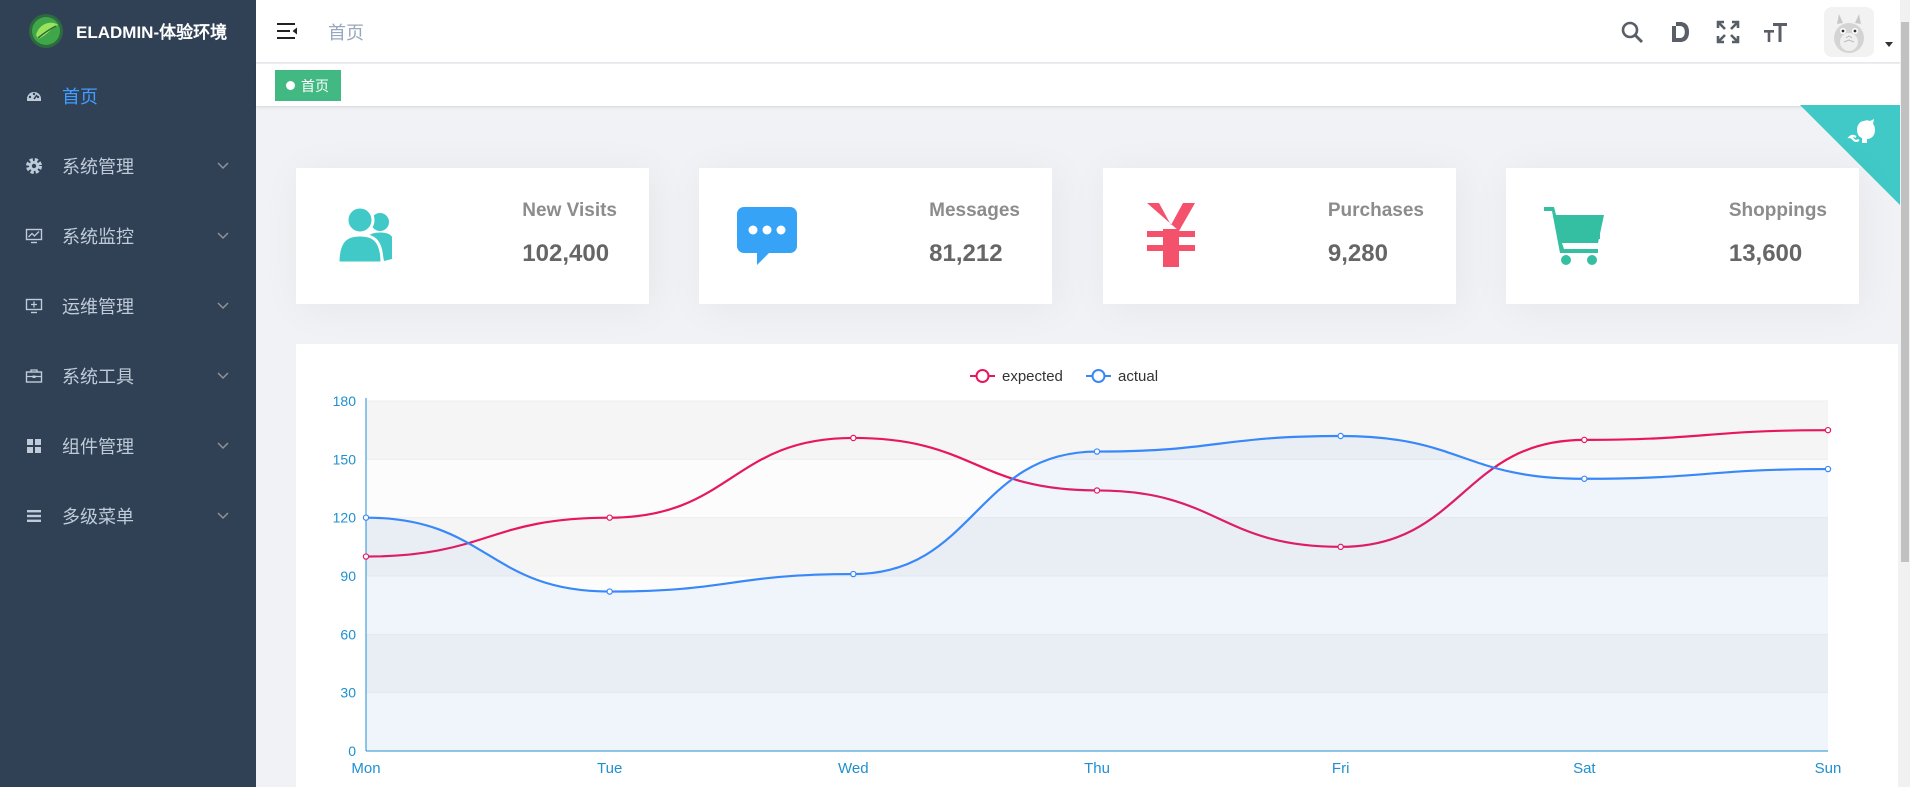  What do you see at coordinates (569, 210) in the screenshot?
I see `panel-label: New Visits` at bounding box center [569, 210].